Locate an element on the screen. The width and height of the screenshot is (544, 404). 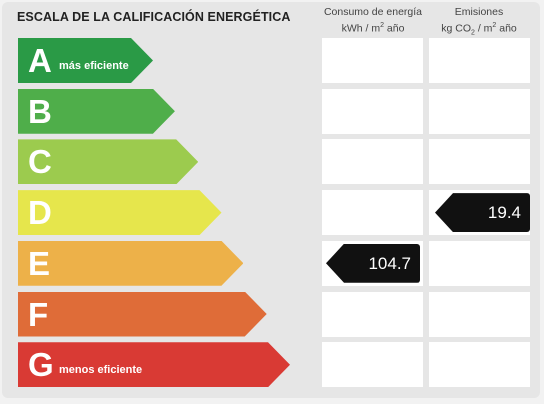
rating-letter: D is located at coordinates (40, 213).